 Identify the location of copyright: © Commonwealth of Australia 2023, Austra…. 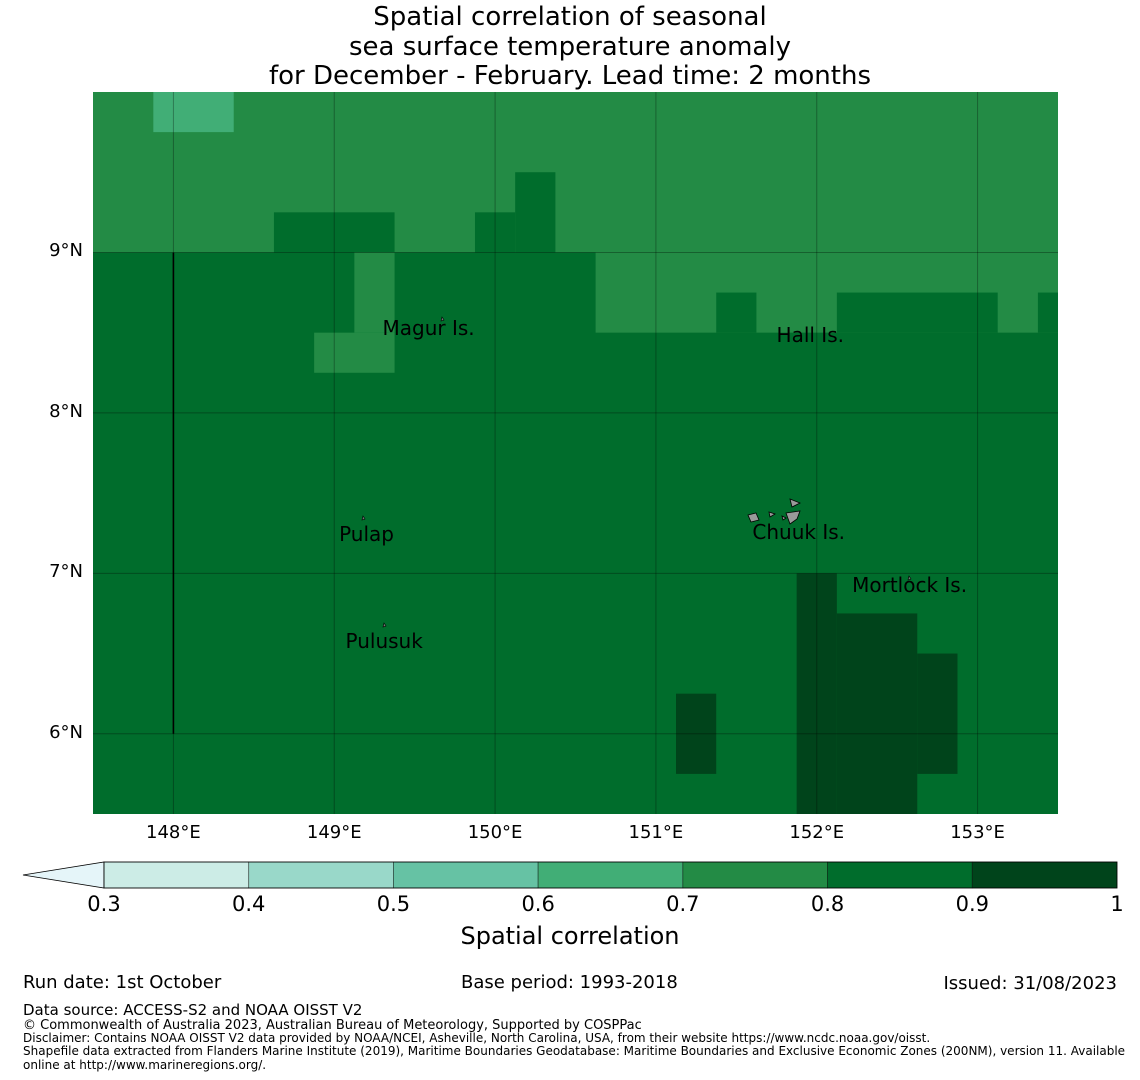
(332, 1025).